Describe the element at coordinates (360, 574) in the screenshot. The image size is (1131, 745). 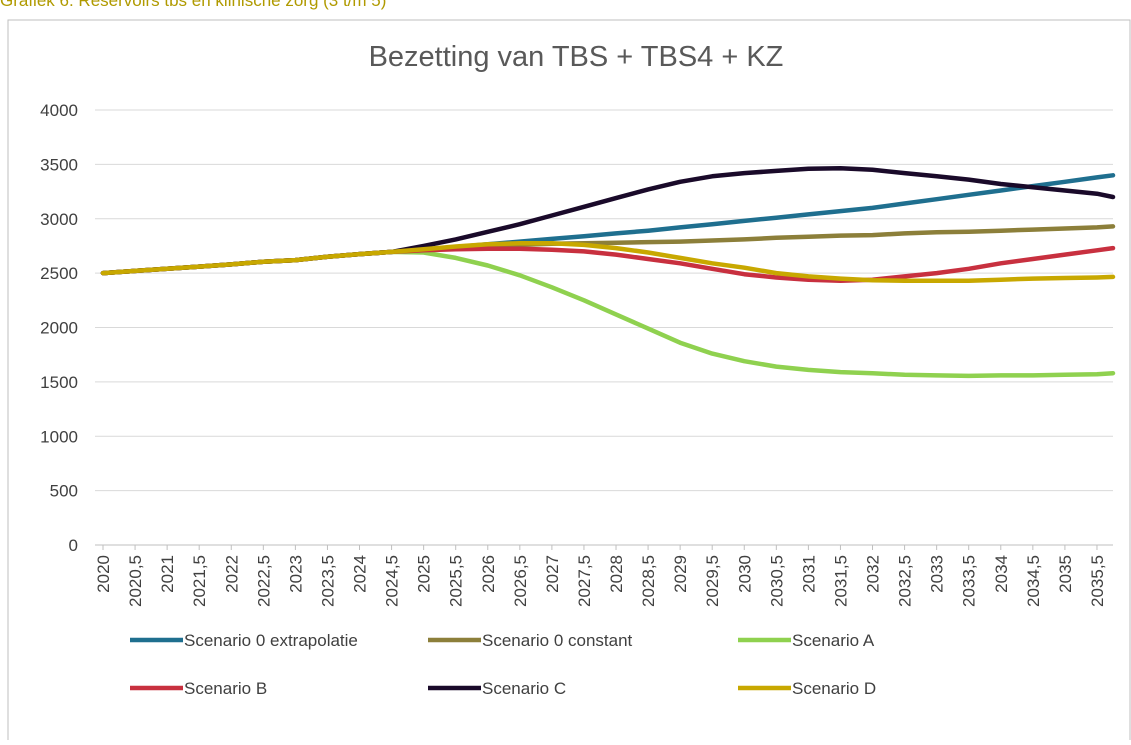
I see `x-tick-label: 2024` at that location.